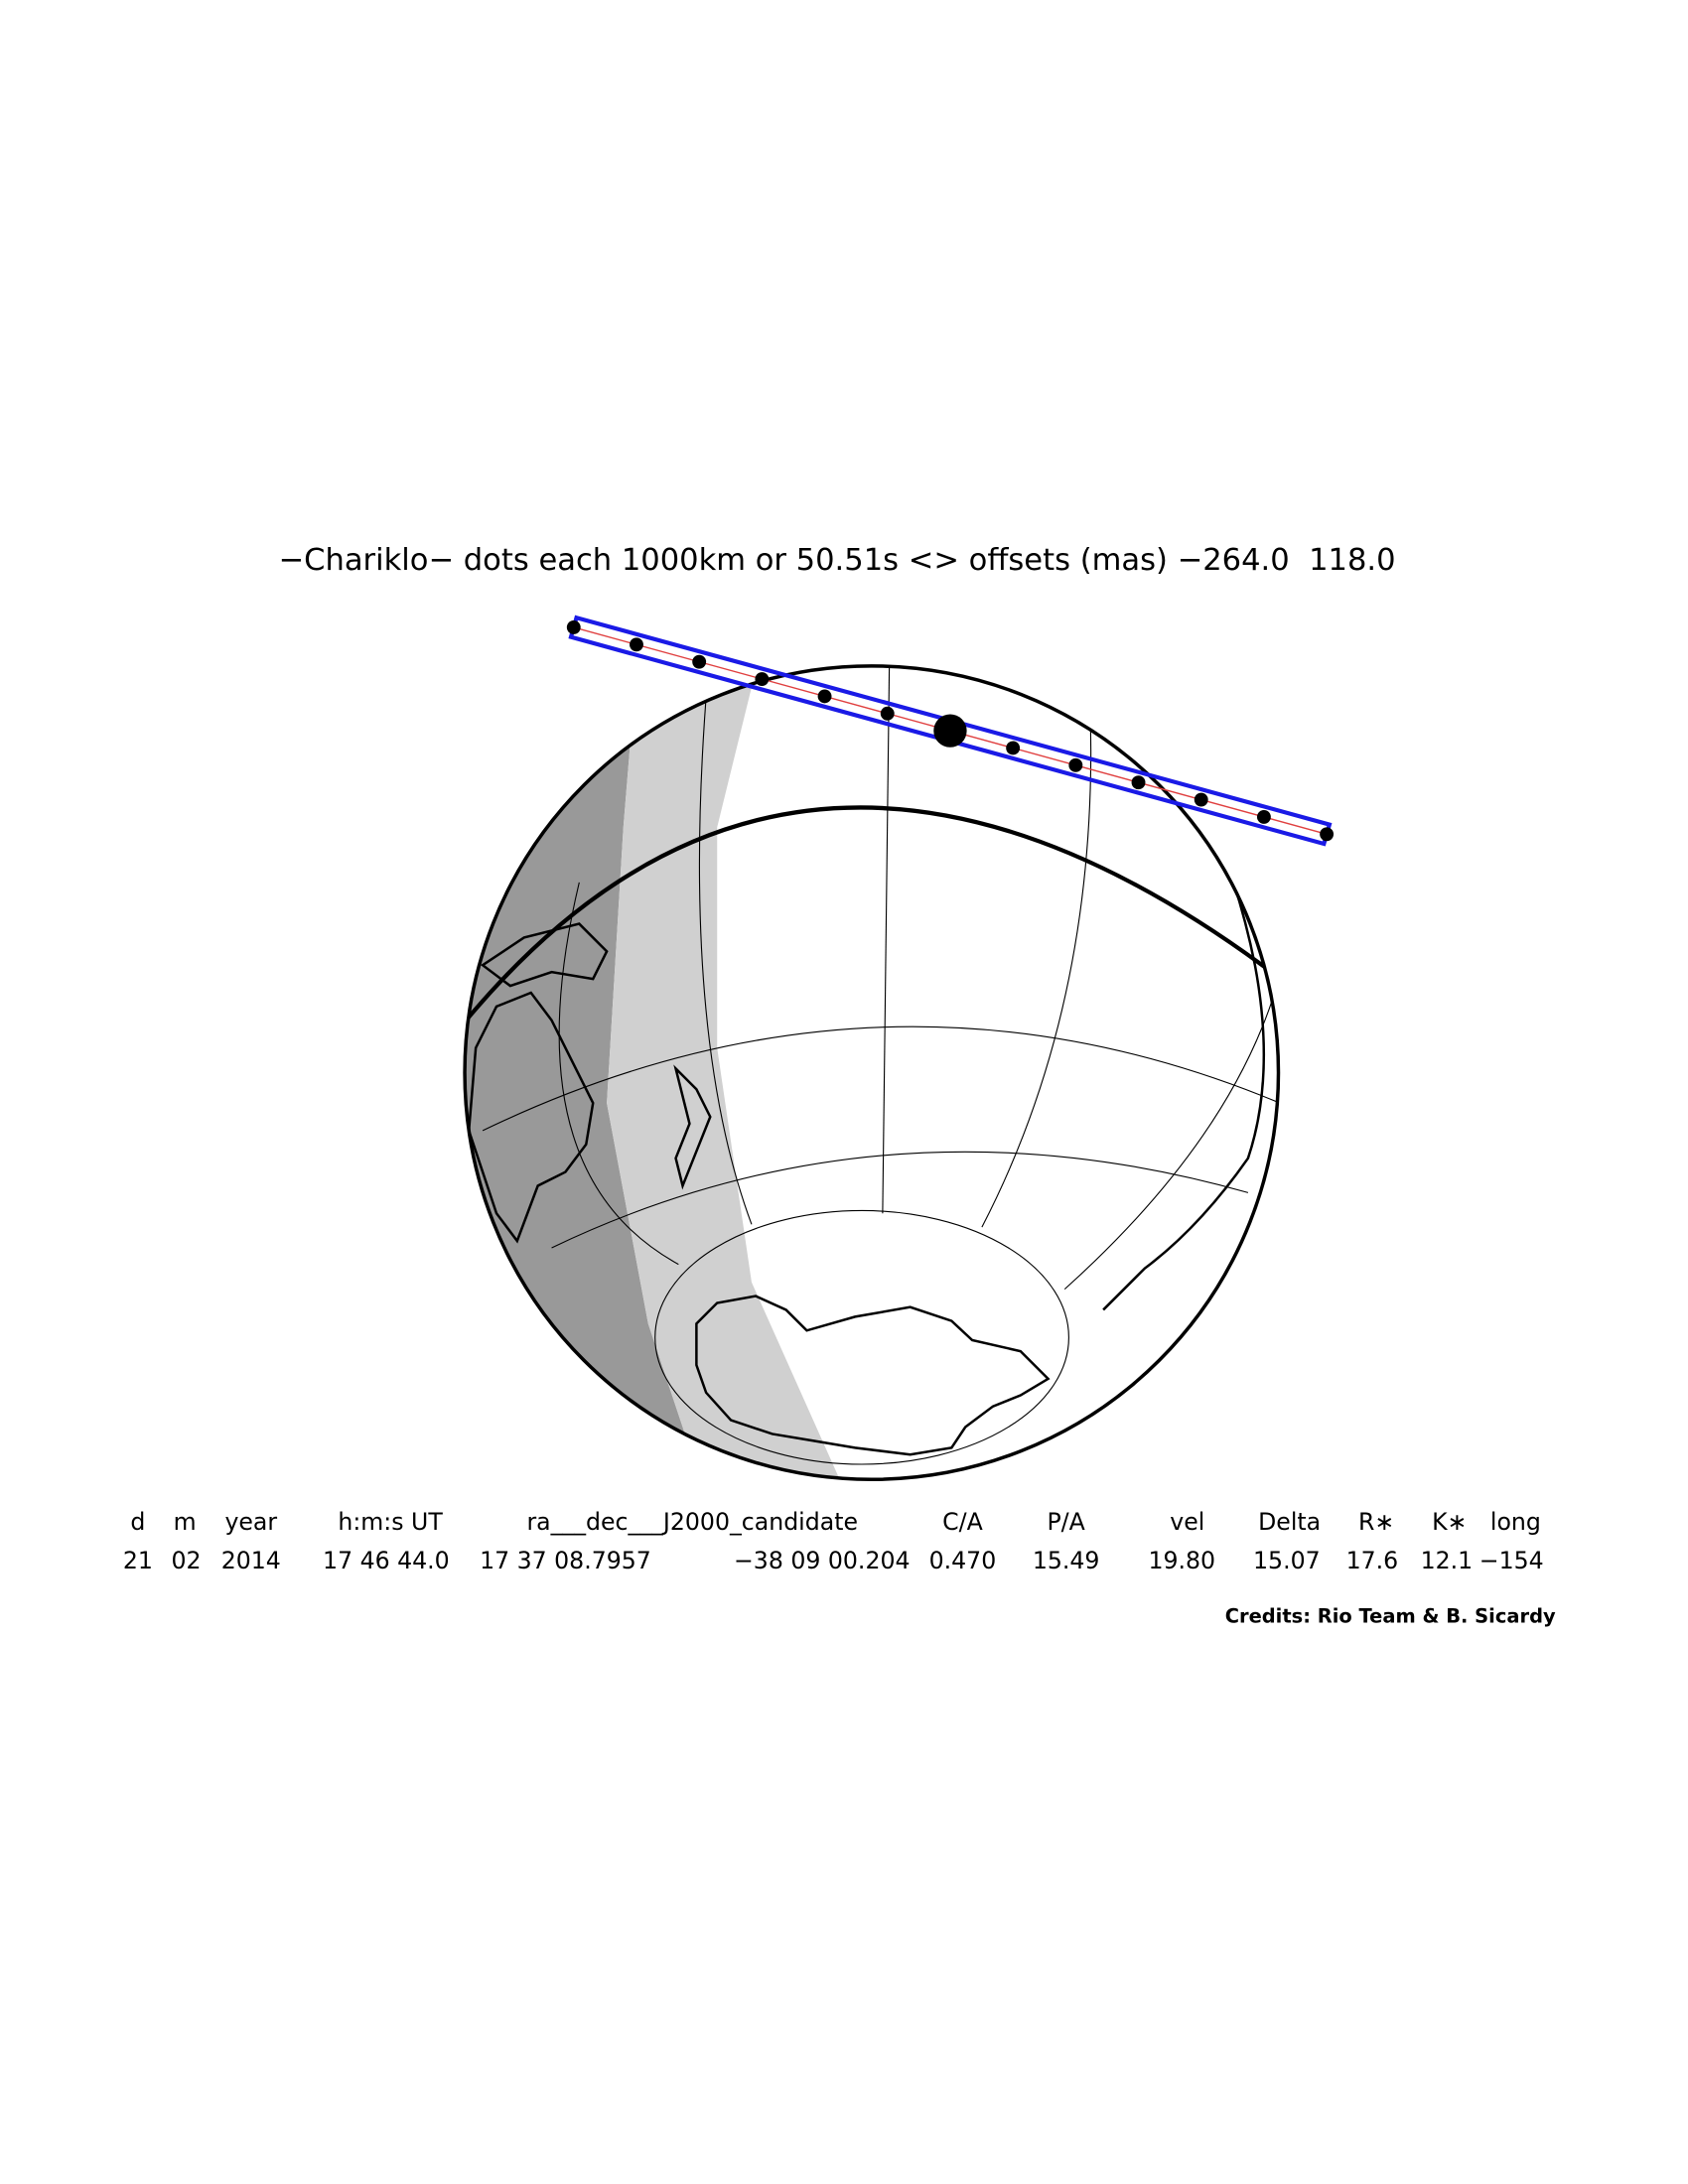 The width and height of the screenshot is (1688, 2184). What do you see at coordinates (531, 1117) in the screenshot?
I see `australia` at bounding box center [531, 1117].